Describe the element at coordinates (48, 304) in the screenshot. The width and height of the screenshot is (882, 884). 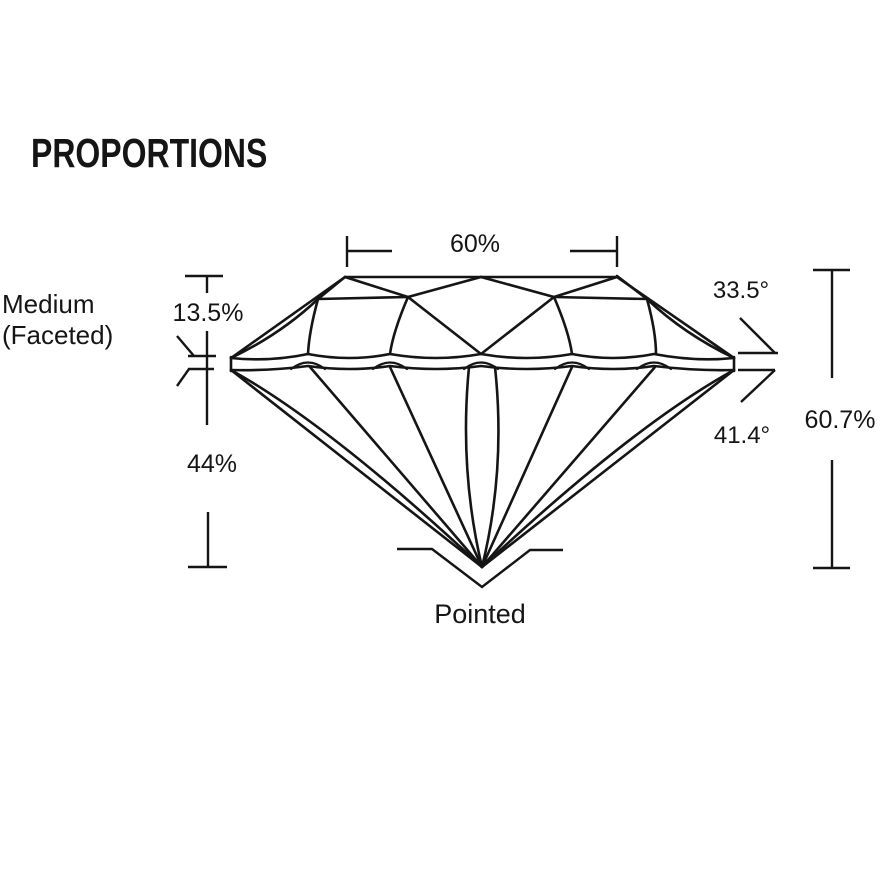
I see `girdle-thickness-label-line1: Medium` at that location.